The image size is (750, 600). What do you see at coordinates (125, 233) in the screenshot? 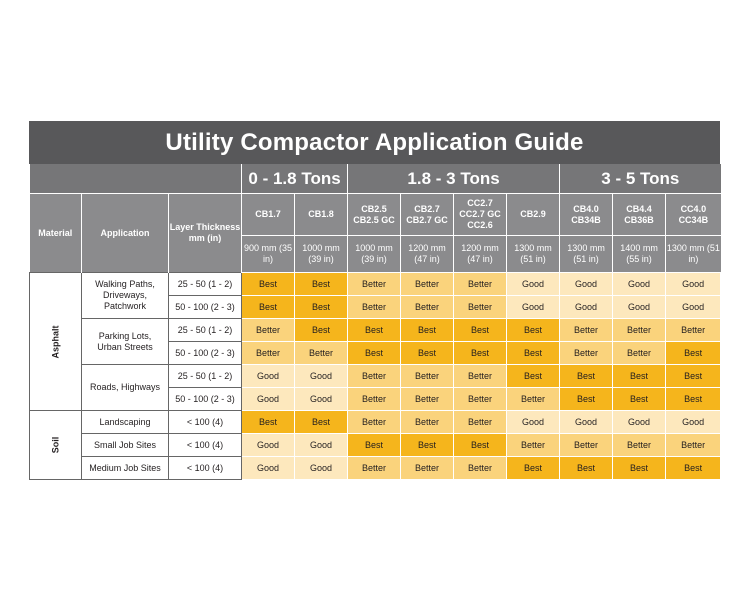
I see `application-header: Application` at bounding box center [125, 233].